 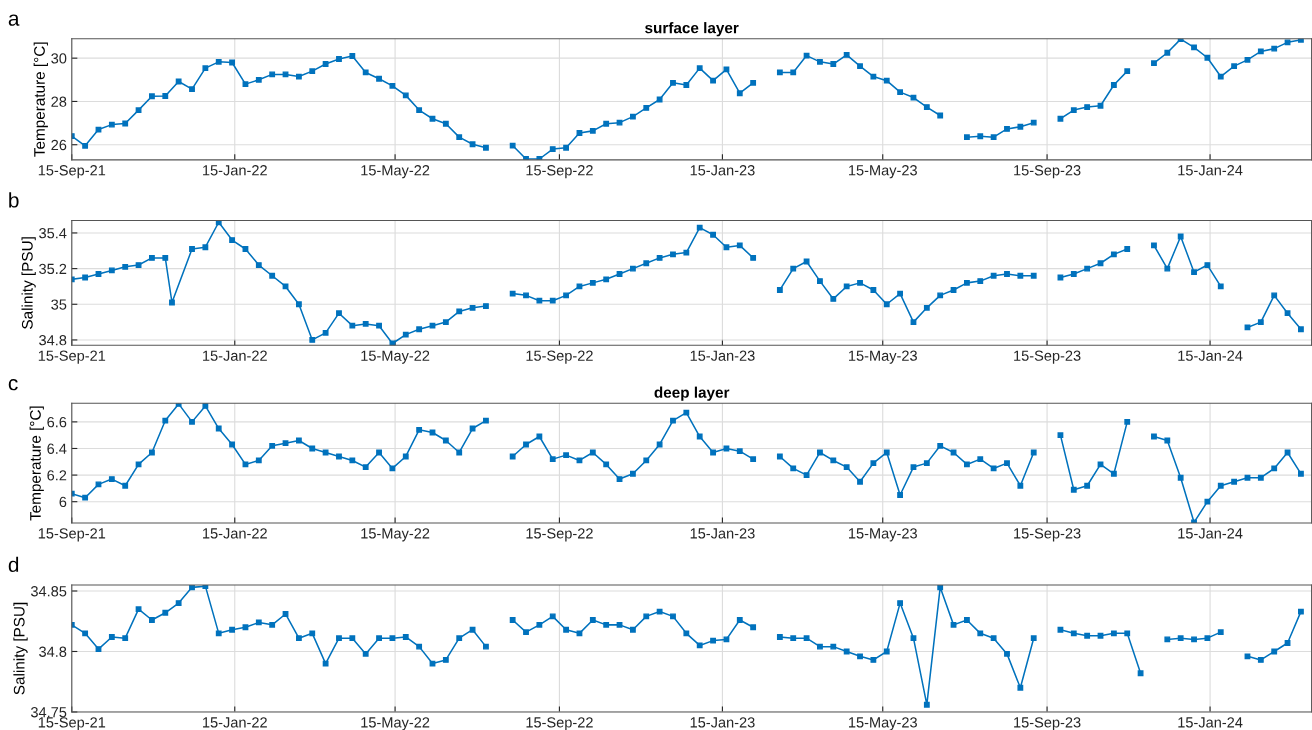 I want to click on y-tick-label: 35.2, so click(x=53, y=269).